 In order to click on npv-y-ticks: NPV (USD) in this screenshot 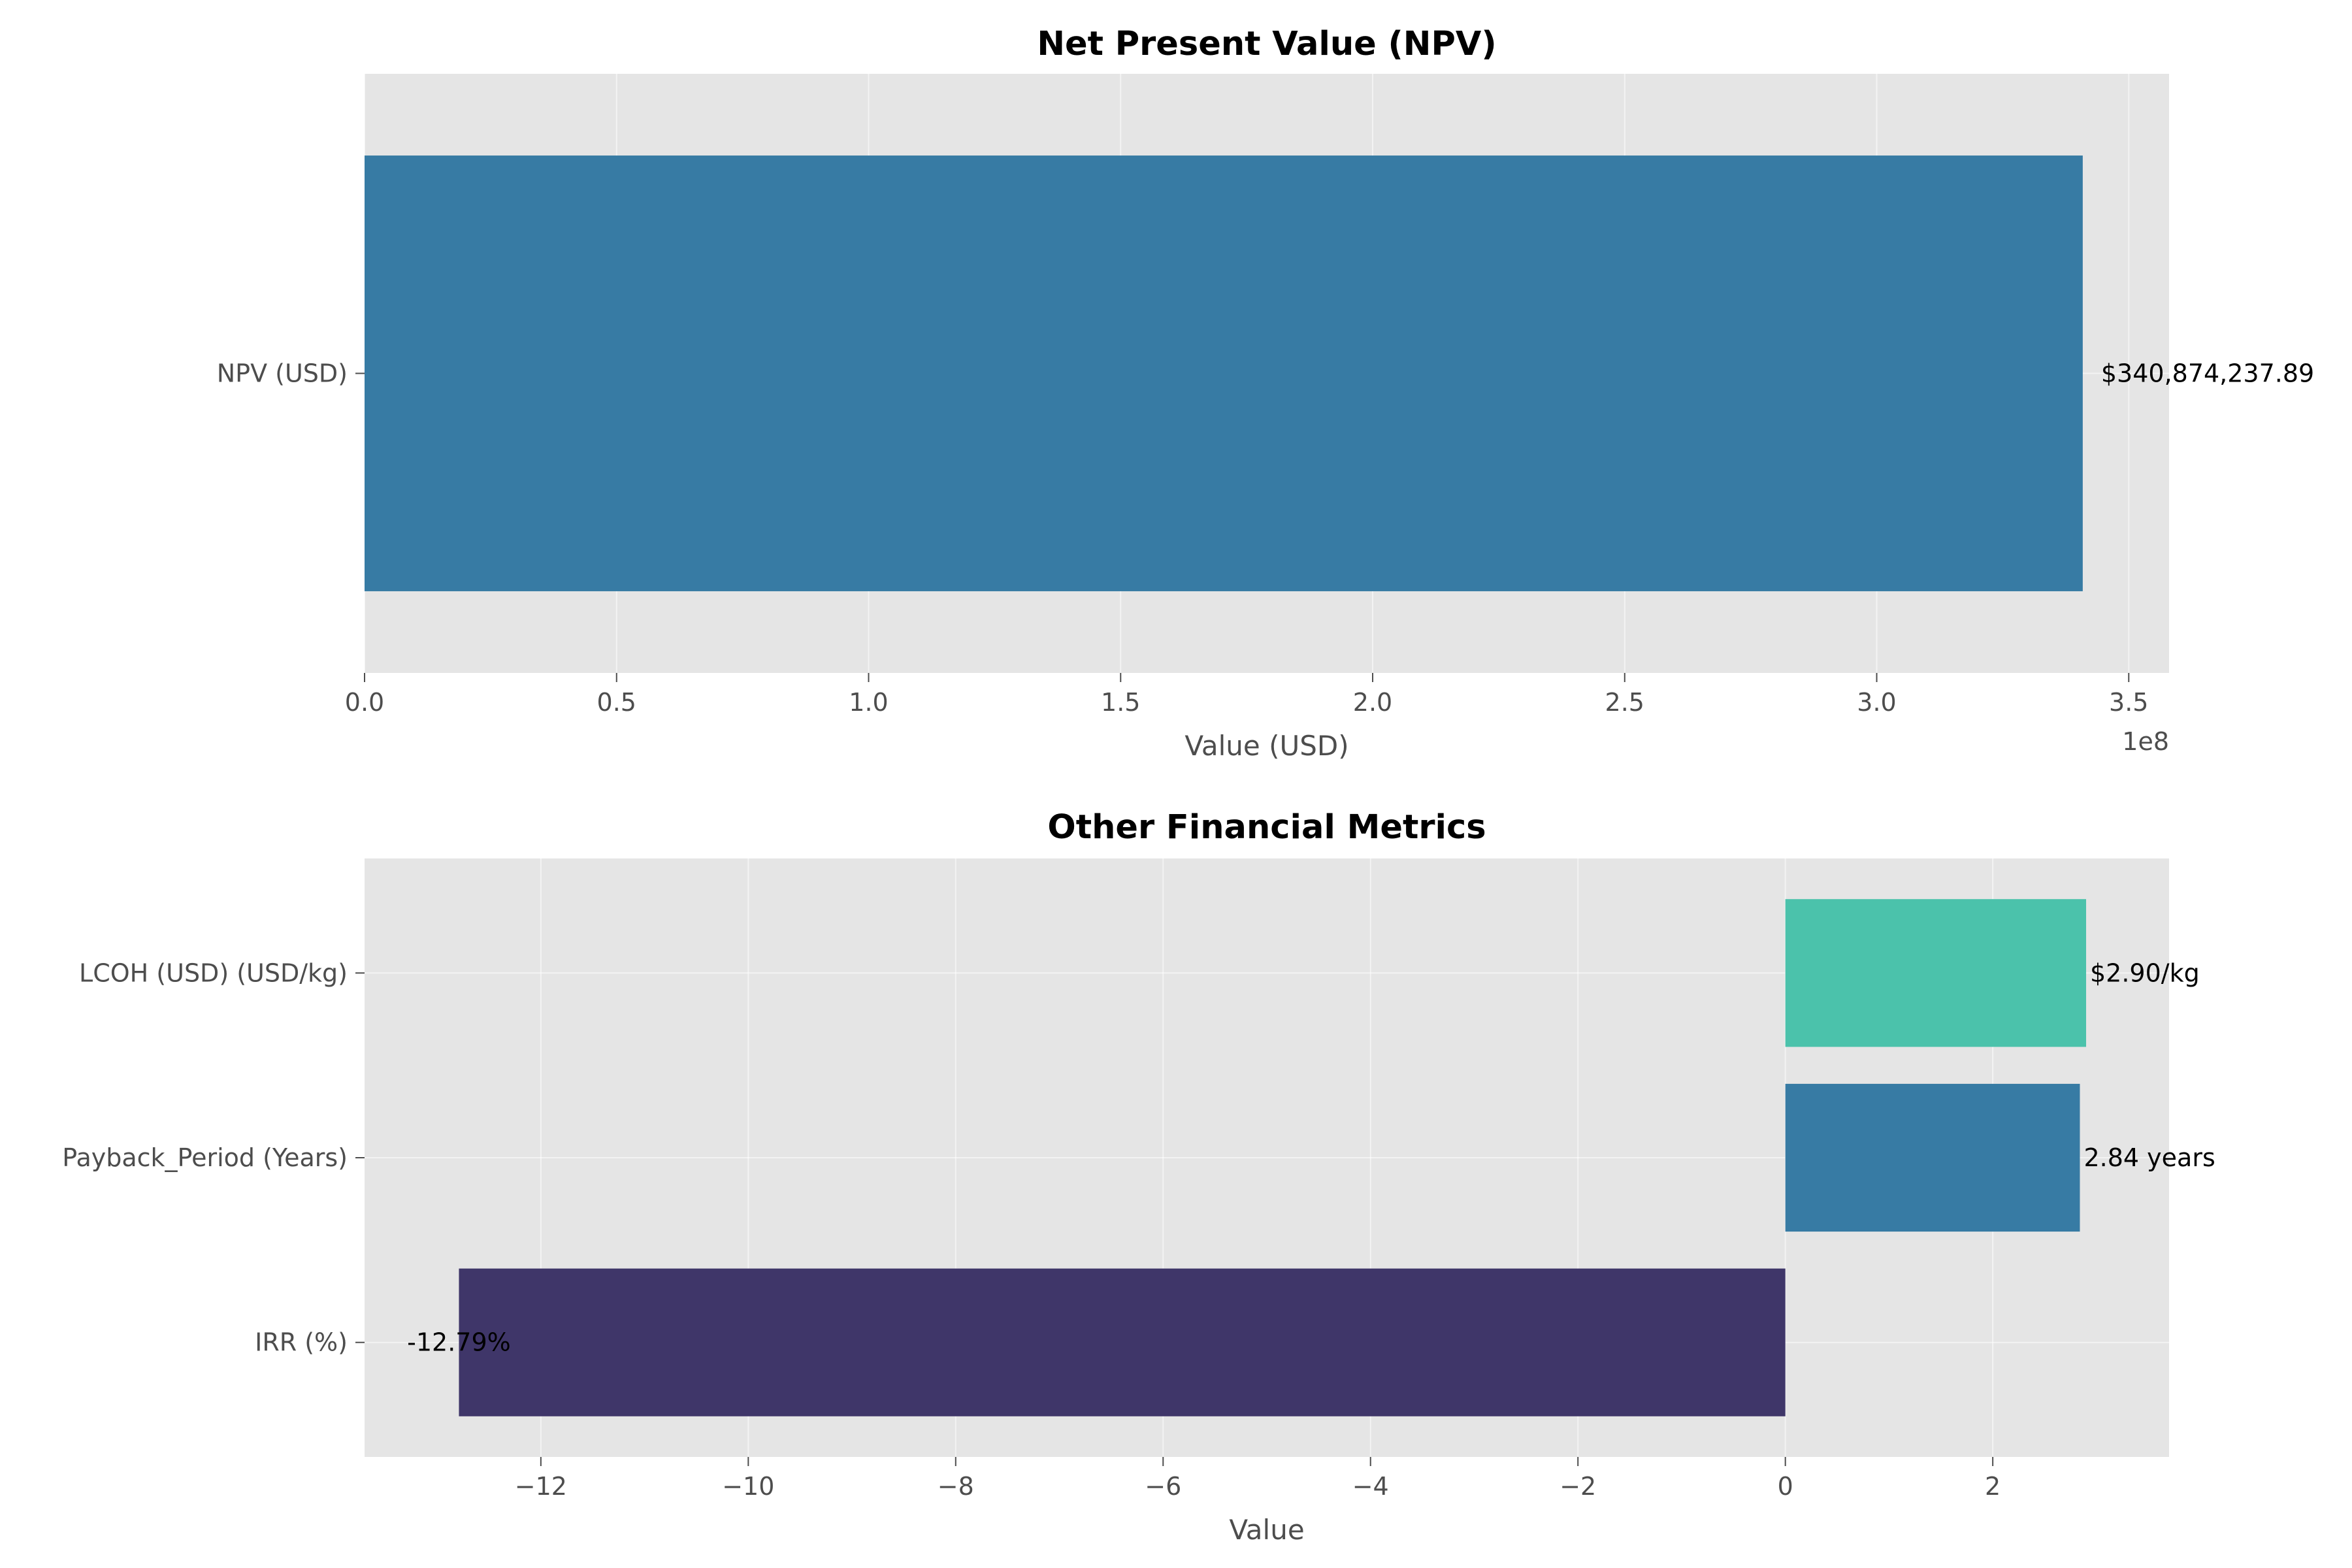, I will do `click(291, 373)`.